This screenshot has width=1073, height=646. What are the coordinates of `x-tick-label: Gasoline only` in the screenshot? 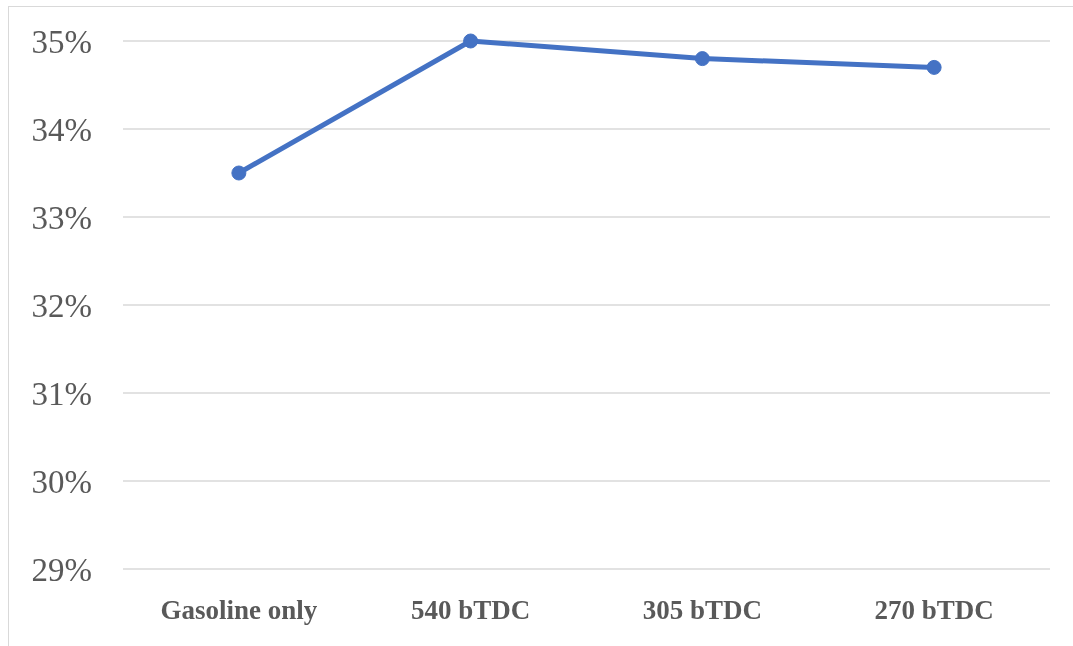 It's located at (239, 610).